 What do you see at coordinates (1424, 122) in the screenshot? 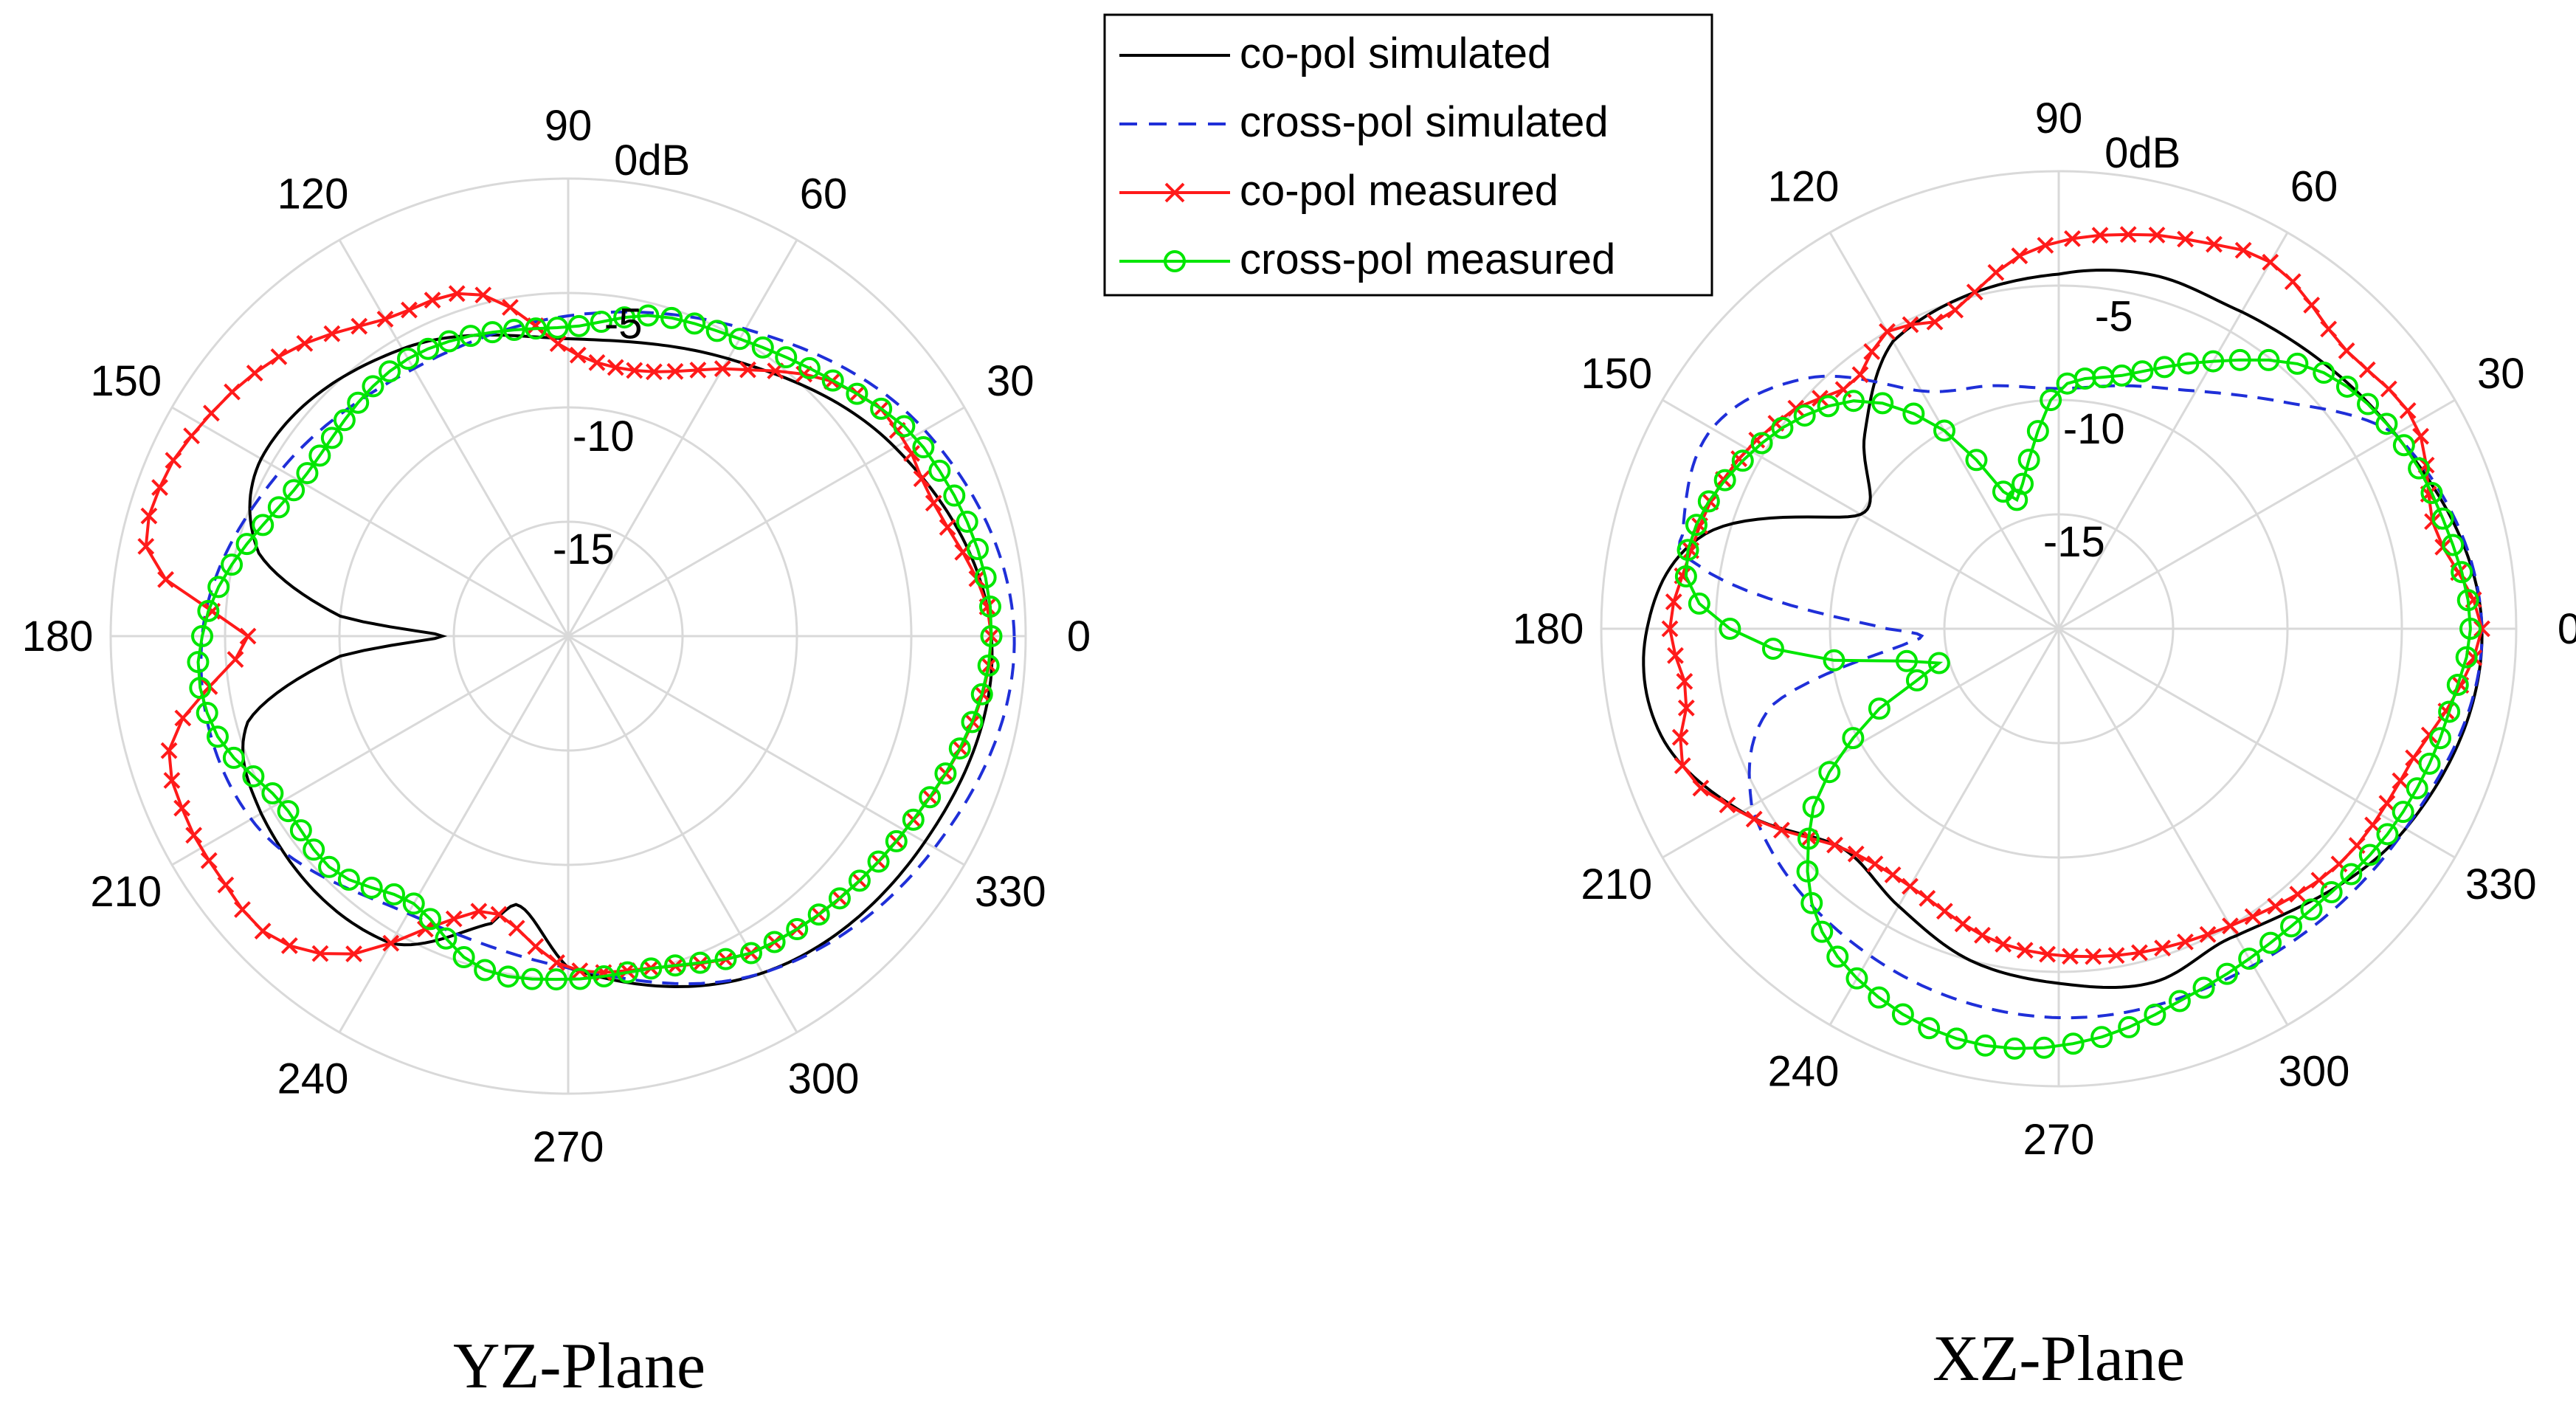
I see `legend-label-cross-pol-simulated: cross-pol simulated` at bounding box center [1424, 122].